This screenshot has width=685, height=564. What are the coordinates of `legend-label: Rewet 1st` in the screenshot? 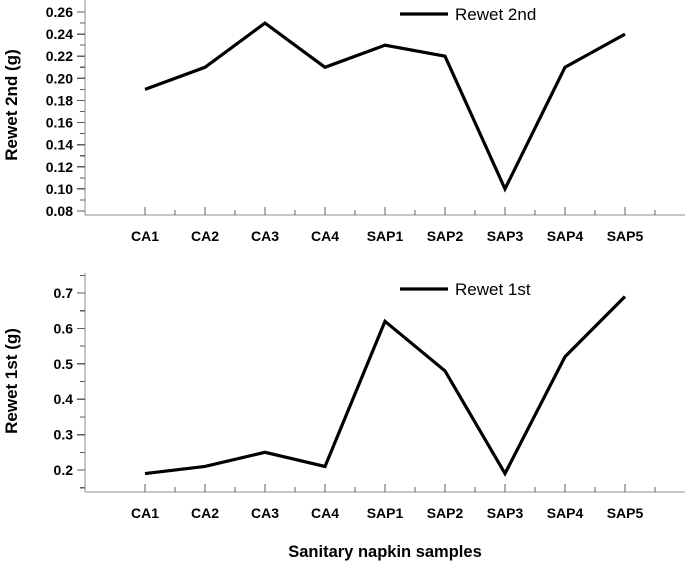 It's located at (493, 289).